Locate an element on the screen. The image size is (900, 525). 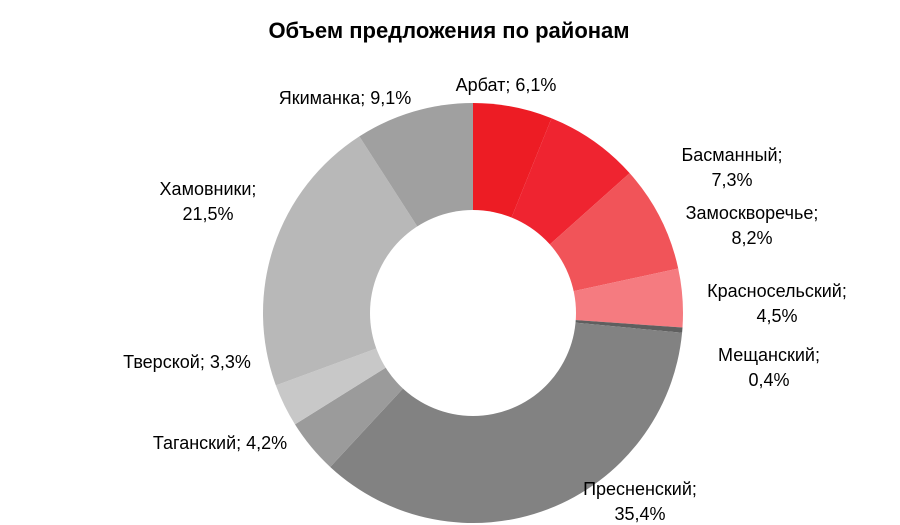
data-label-line: 7,3% is located at coordinates (731, 180).